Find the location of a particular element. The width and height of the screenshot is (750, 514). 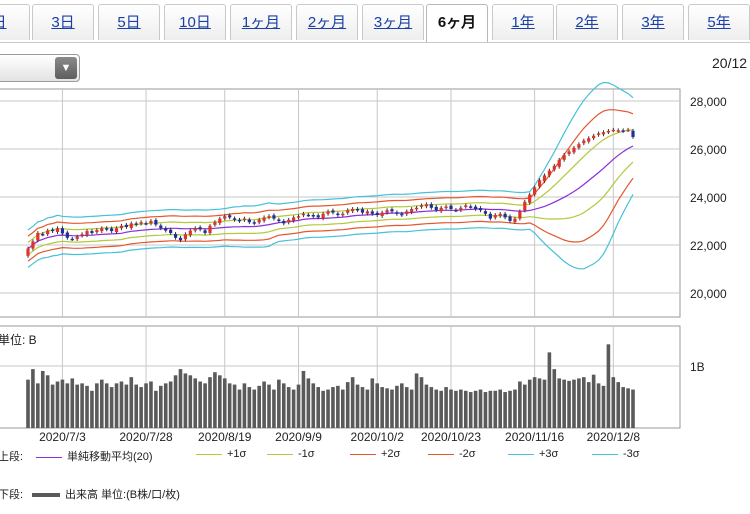

y-tick-label: 26,000 is located at coordinates (708, 150).